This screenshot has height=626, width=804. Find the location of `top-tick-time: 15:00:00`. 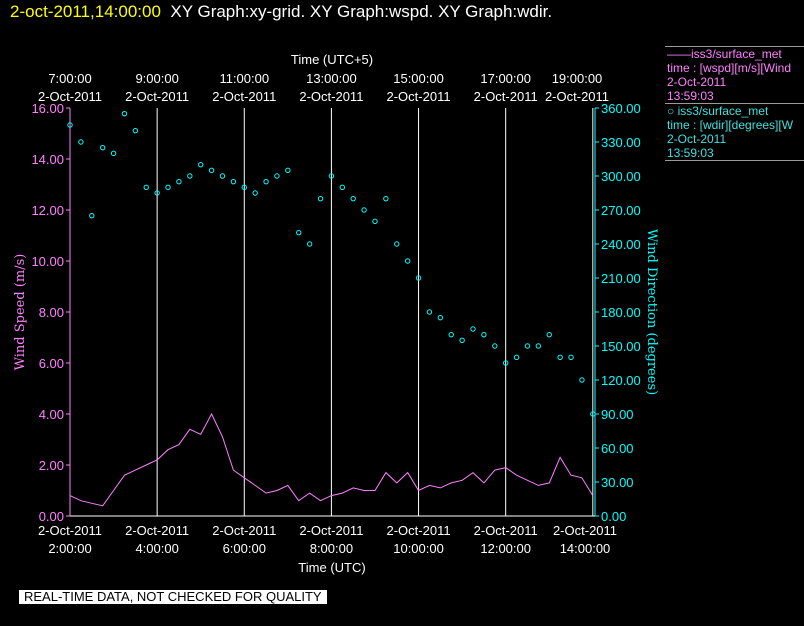

top-tick-time: 15:00:00 is located at coordinates (418, 78).